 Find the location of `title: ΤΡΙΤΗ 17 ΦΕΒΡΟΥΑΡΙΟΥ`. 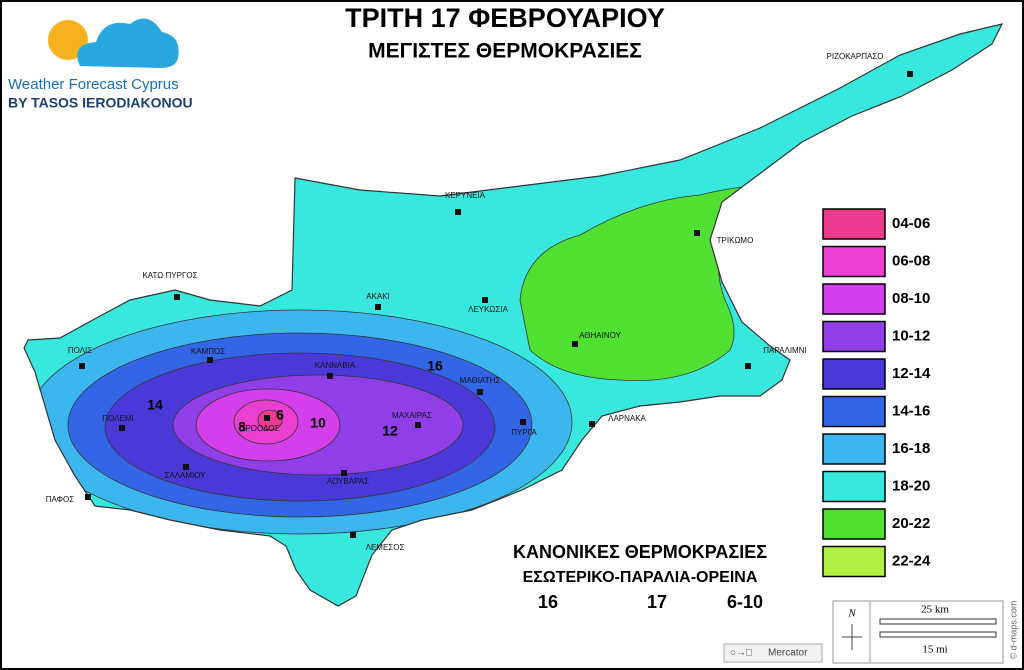

title: ΤΡΙΤΗ 17 ΦΕΒΡΟΥΑΡΙΟΥ is located at coordinates (505, 18).